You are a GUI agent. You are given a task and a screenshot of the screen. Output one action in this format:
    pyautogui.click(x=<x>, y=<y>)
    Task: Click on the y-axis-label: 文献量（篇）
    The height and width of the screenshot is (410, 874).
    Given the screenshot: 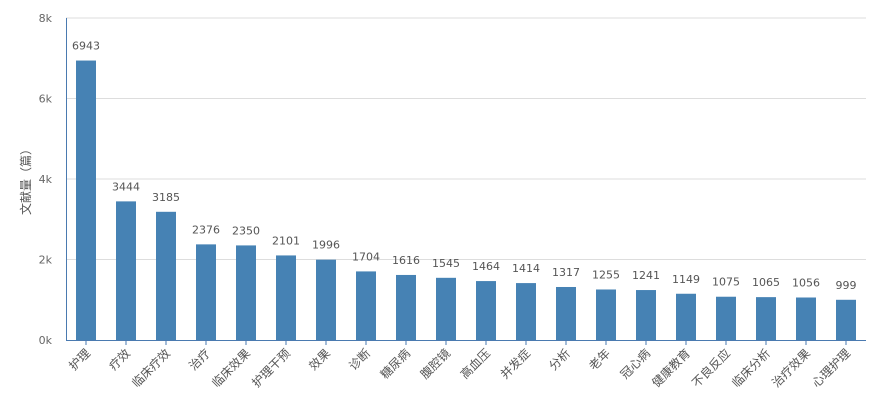 What is the action you would take?
    pyautogui.click(x=25, y=179)
    